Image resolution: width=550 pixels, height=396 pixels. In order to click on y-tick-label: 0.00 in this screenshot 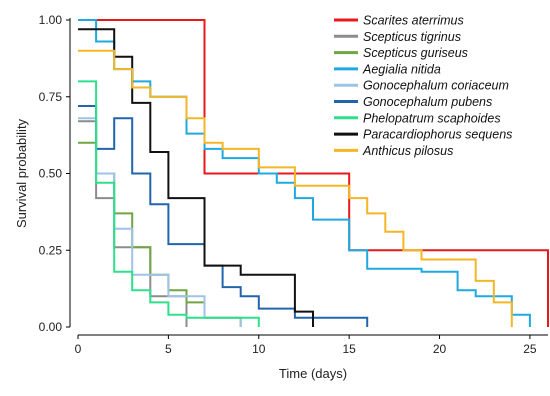, I will do `click(51, 327)`.